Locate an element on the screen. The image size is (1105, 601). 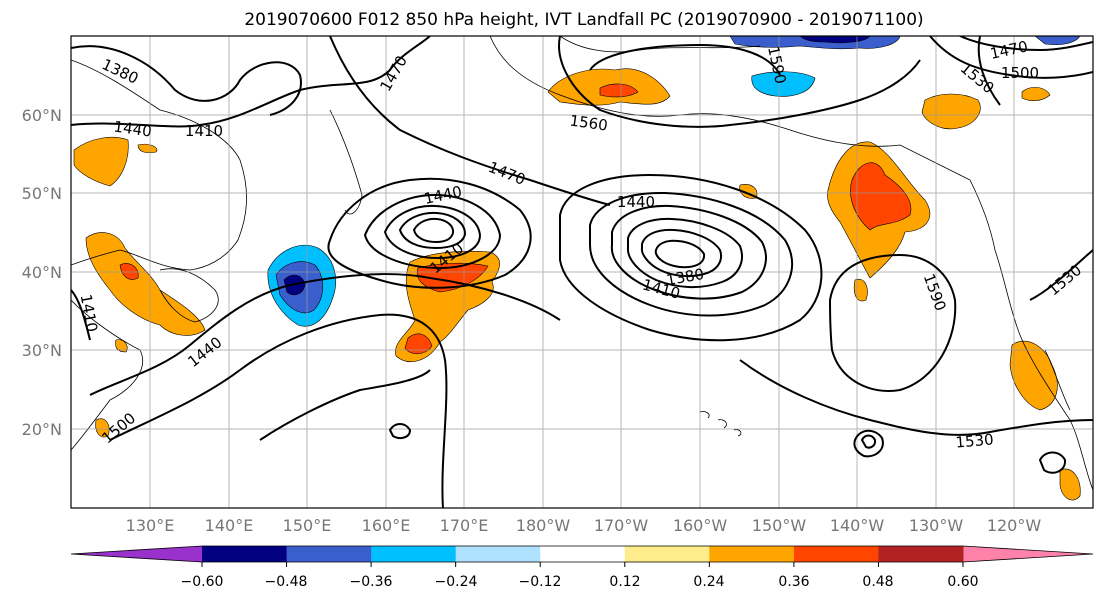
lon-label: 130°W is located at coordinates (936, 525).